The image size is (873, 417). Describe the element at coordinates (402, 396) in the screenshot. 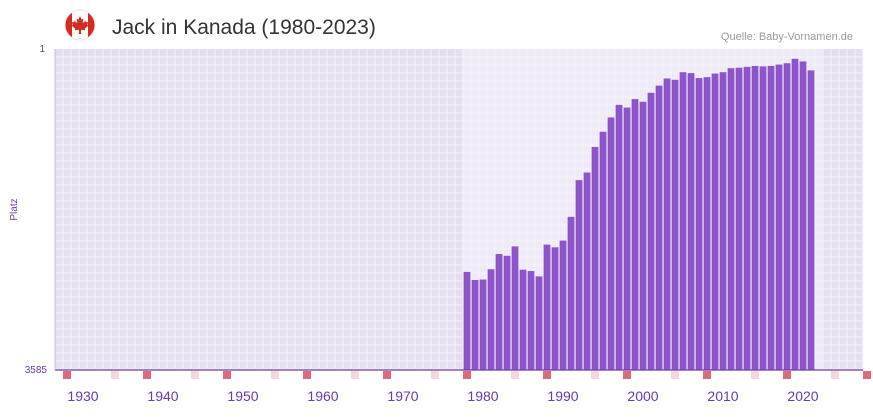

I see `x-tick-label: 1970` at that location.